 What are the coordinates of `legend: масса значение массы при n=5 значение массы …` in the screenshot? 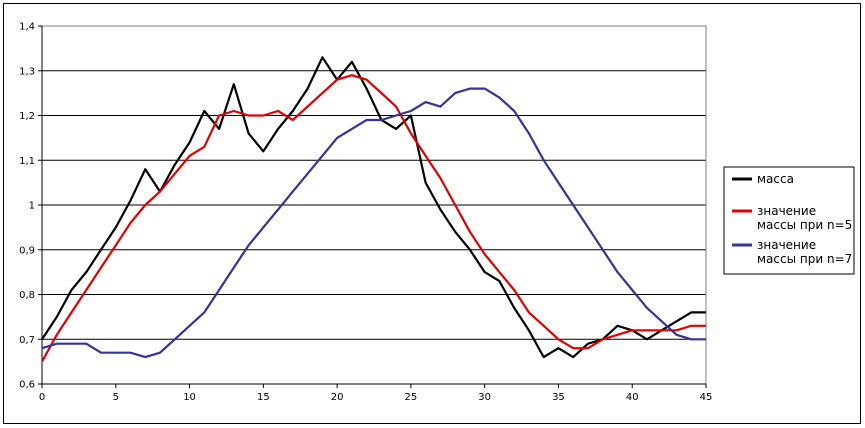 It's located at (789, 220).